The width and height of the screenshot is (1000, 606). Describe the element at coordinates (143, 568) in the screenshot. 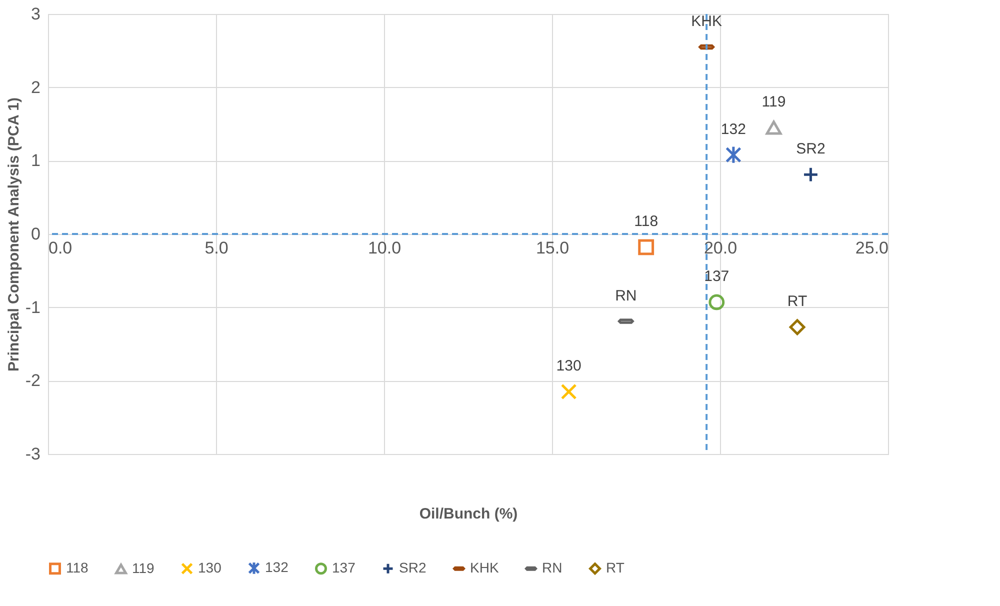

I see `legend-label: 119` at that location.